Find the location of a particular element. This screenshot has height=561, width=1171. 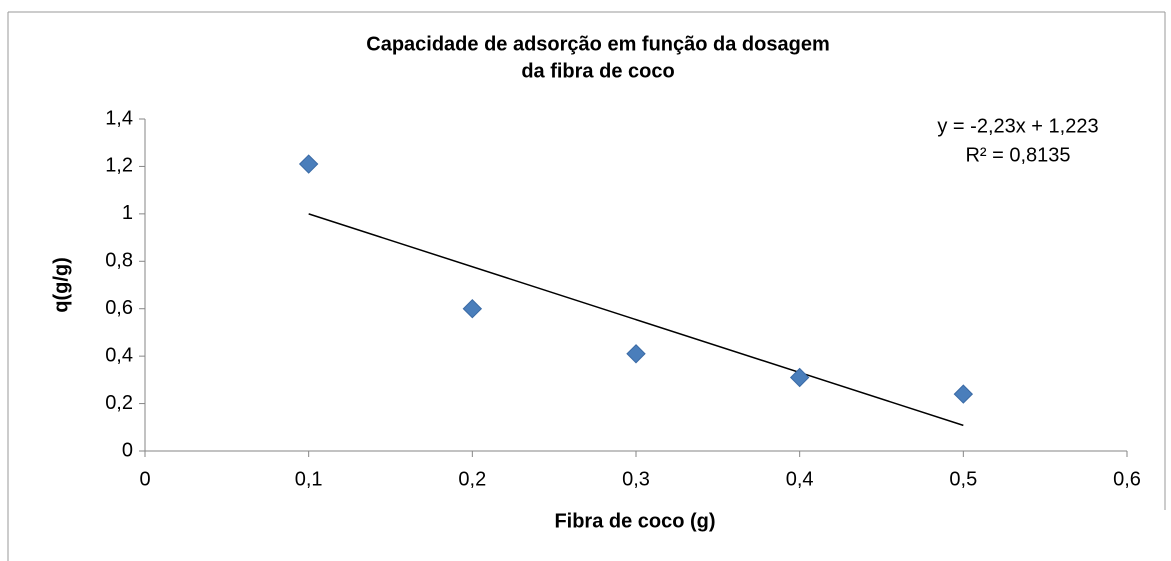

x-axis-title: Fibra de coco (g) is located at coordinates (634, 521).